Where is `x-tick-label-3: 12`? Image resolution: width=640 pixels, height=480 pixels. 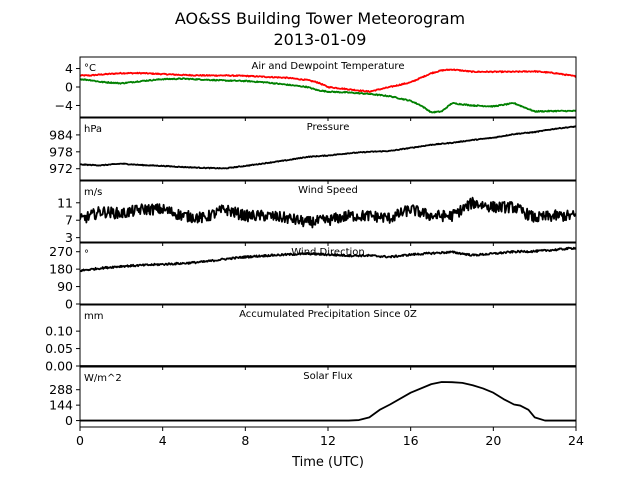 x-tick-label-3: 12 is located at coordinates (328, 440).